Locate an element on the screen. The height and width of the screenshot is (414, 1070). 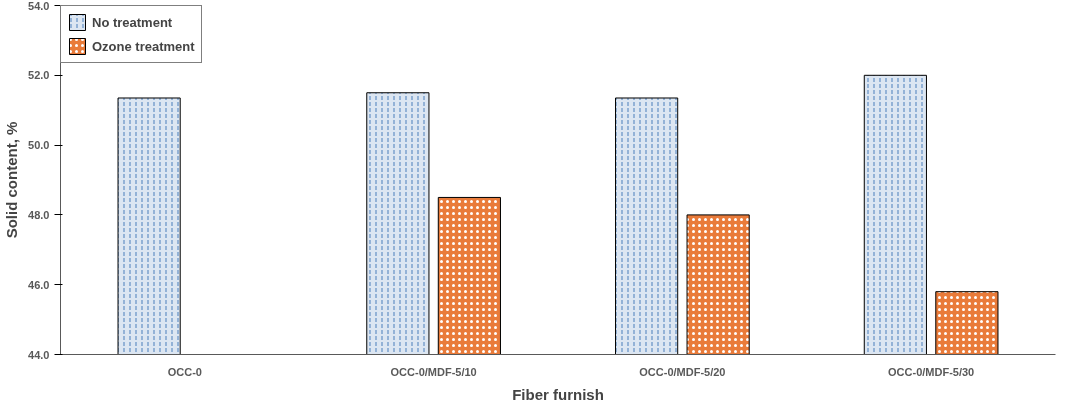
legend-label: No treatment is located at coordinates (132, 22).